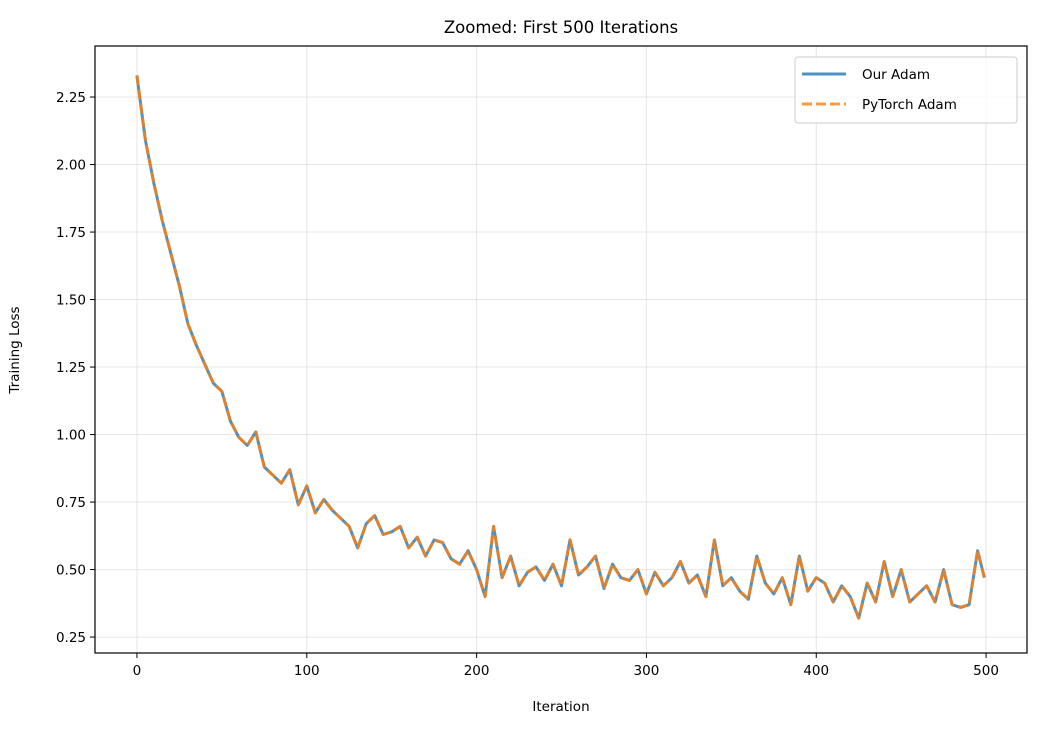  Describe the element at coordinates (71, 166) in the screenshot. I see `y-tick-label: 2.00` at that location.